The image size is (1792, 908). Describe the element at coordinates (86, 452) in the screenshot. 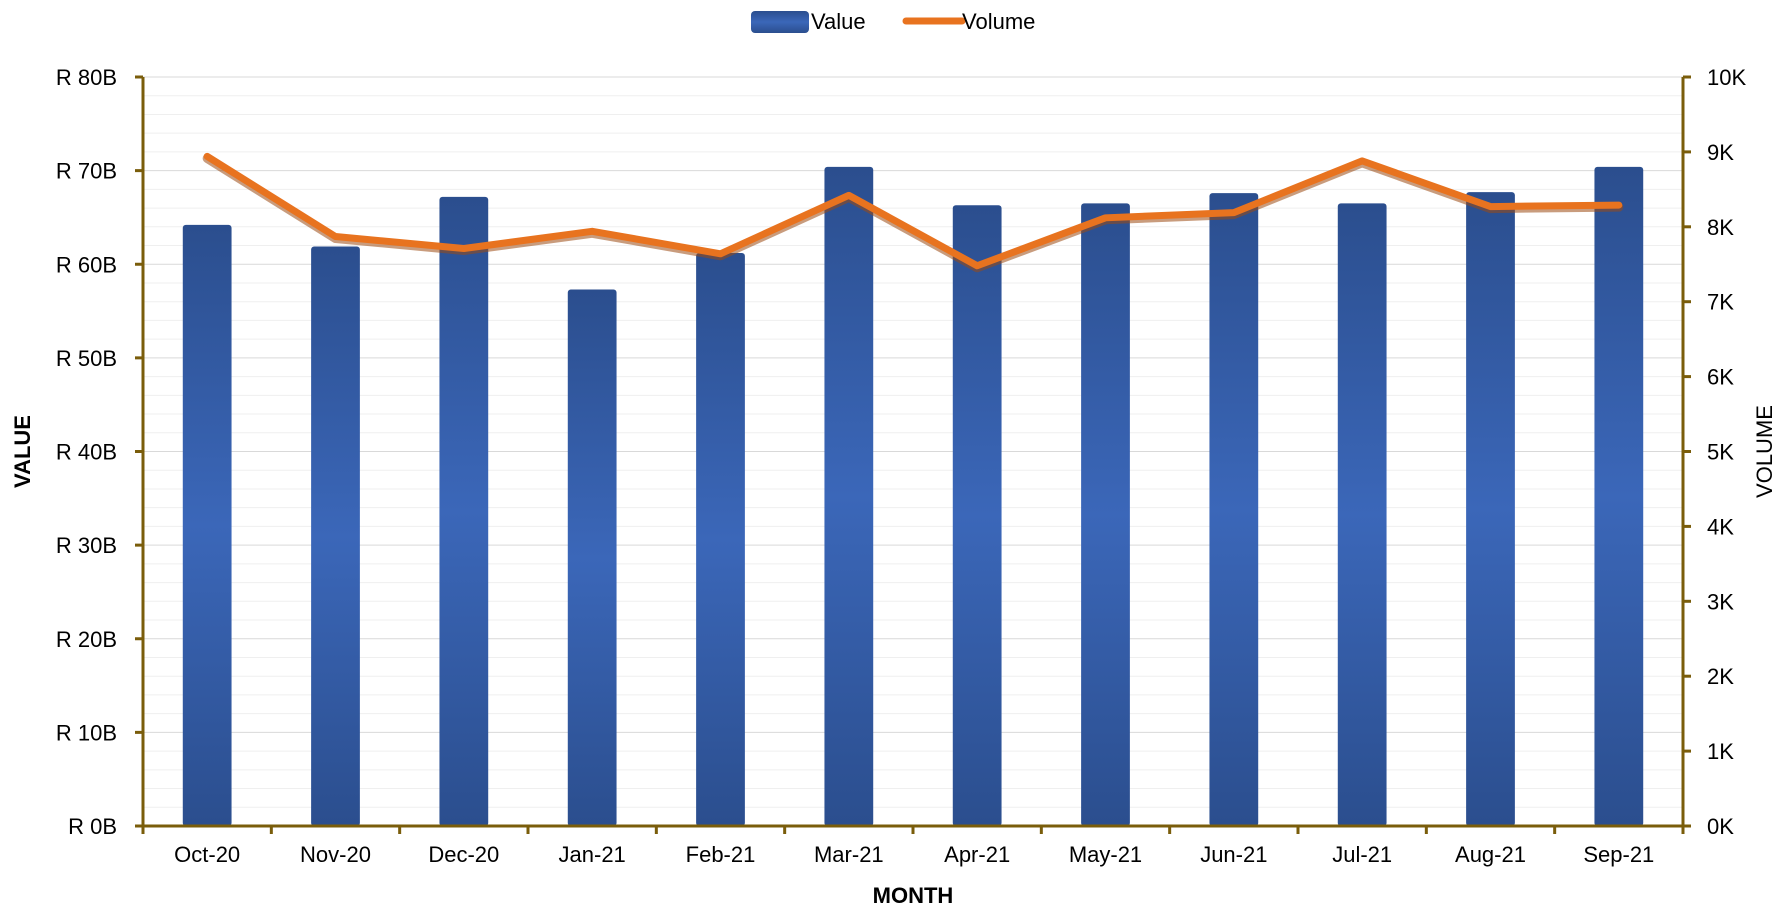

I see `y-tick-label: R 40B` at that location.